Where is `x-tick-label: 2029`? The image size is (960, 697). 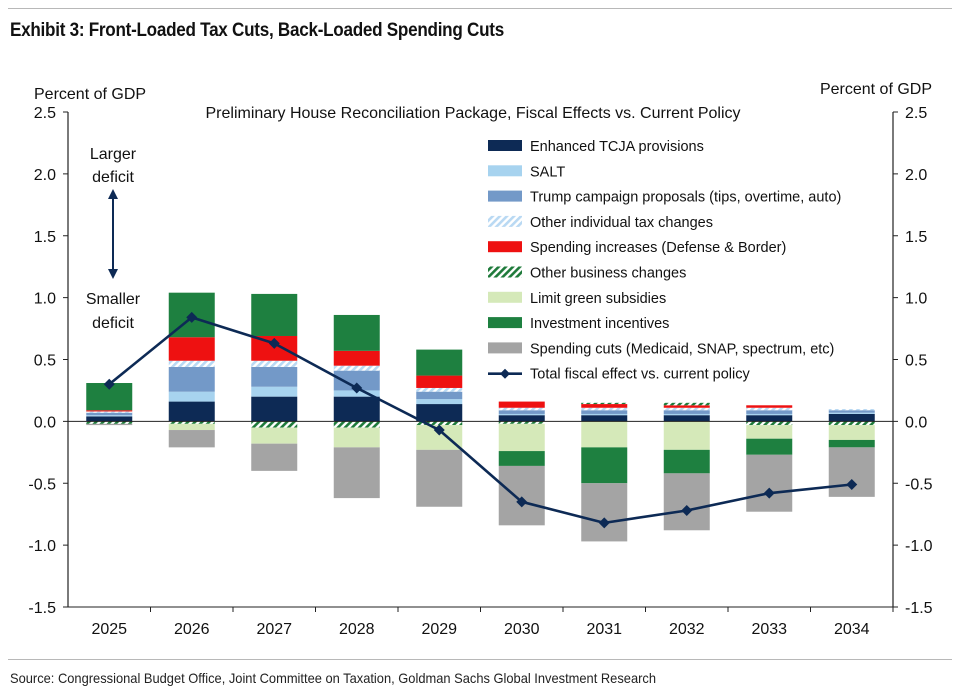 x-tick-label: 2029 is located at coordinates (439, 629).